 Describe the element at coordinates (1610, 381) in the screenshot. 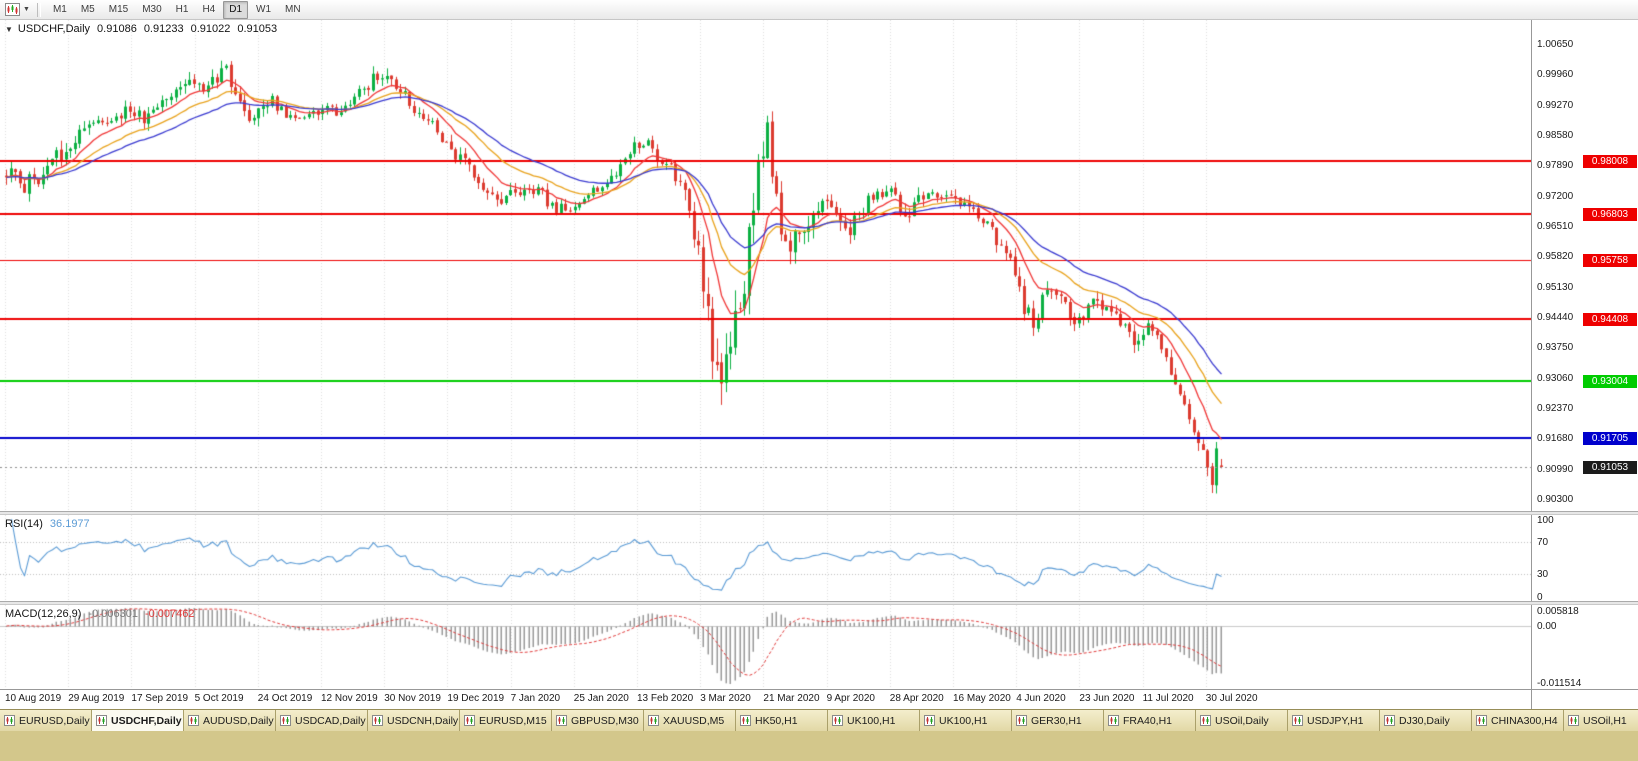

I see `hline-price-badge: 0.93004` at that location.